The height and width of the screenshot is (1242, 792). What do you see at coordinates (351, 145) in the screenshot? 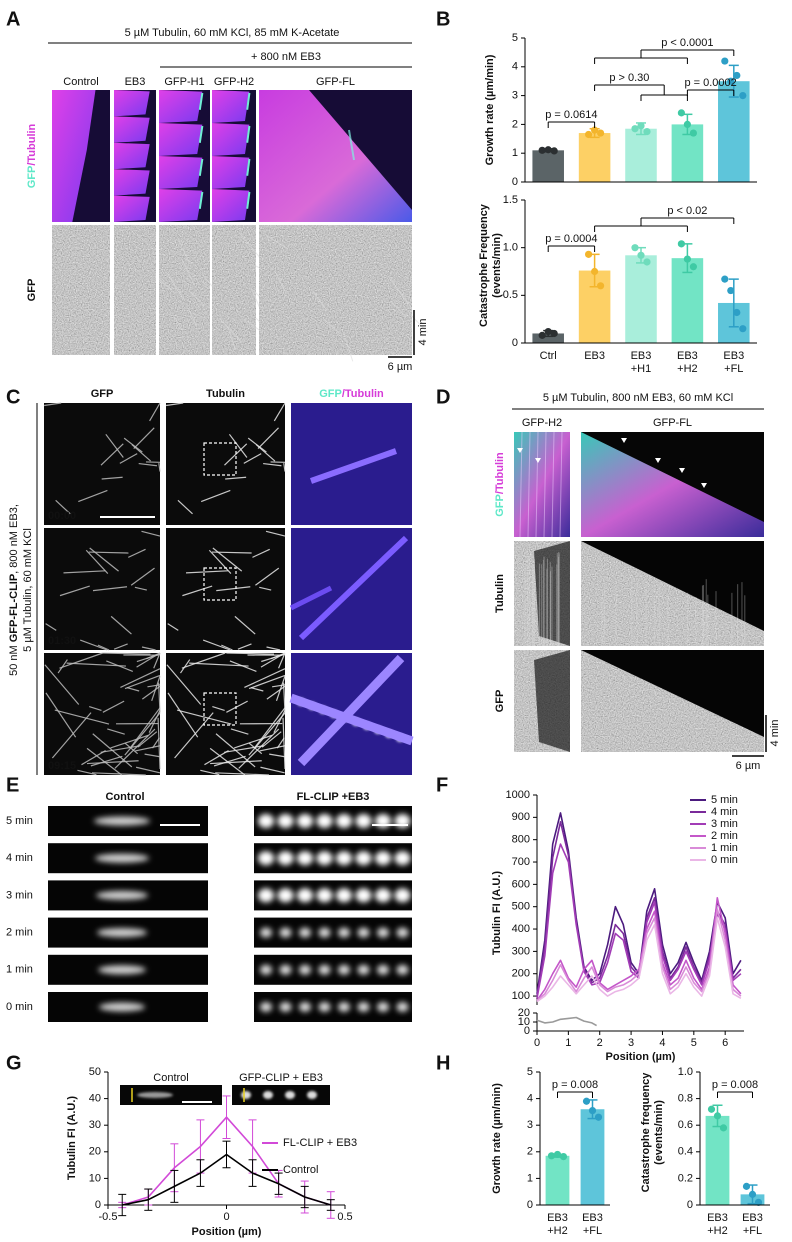
I see `gfp-streak` at bounding box center [351, 145].